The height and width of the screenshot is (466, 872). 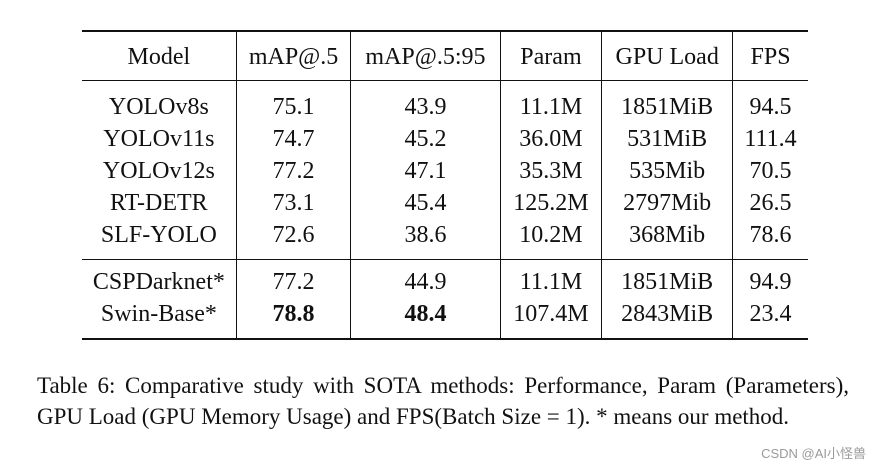 I want to click on cell-gpu-load: 531MiB, so click(x=667, y=139).